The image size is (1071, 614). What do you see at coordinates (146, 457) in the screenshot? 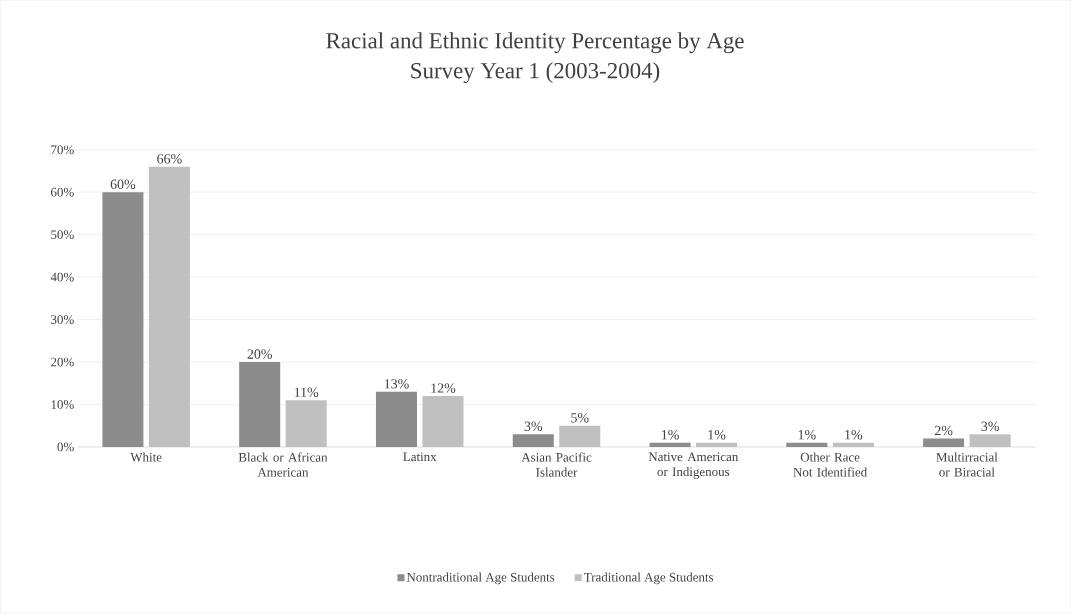
I see `x-tick-label: White` at bounding box center [146, 457].